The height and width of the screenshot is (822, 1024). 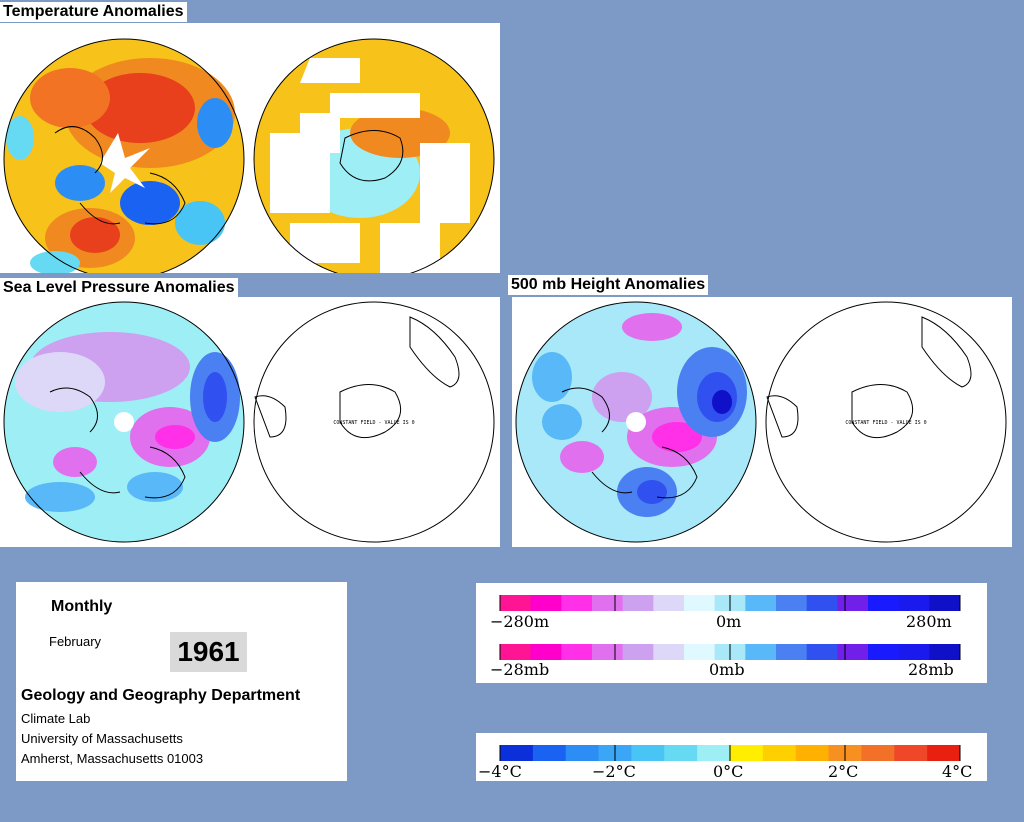 What do you see at coordinates (75, 641) in the screenshot?
I see `month-label: February` at bounding box center [75, 641].